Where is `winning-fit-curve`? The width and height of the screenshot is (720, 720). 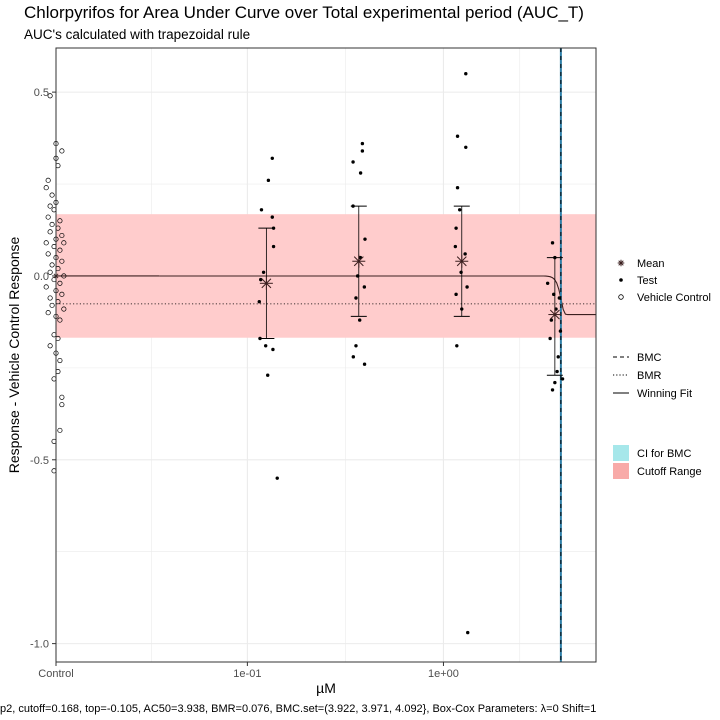 winning-fit-curve is located at coordinates (377, 295).